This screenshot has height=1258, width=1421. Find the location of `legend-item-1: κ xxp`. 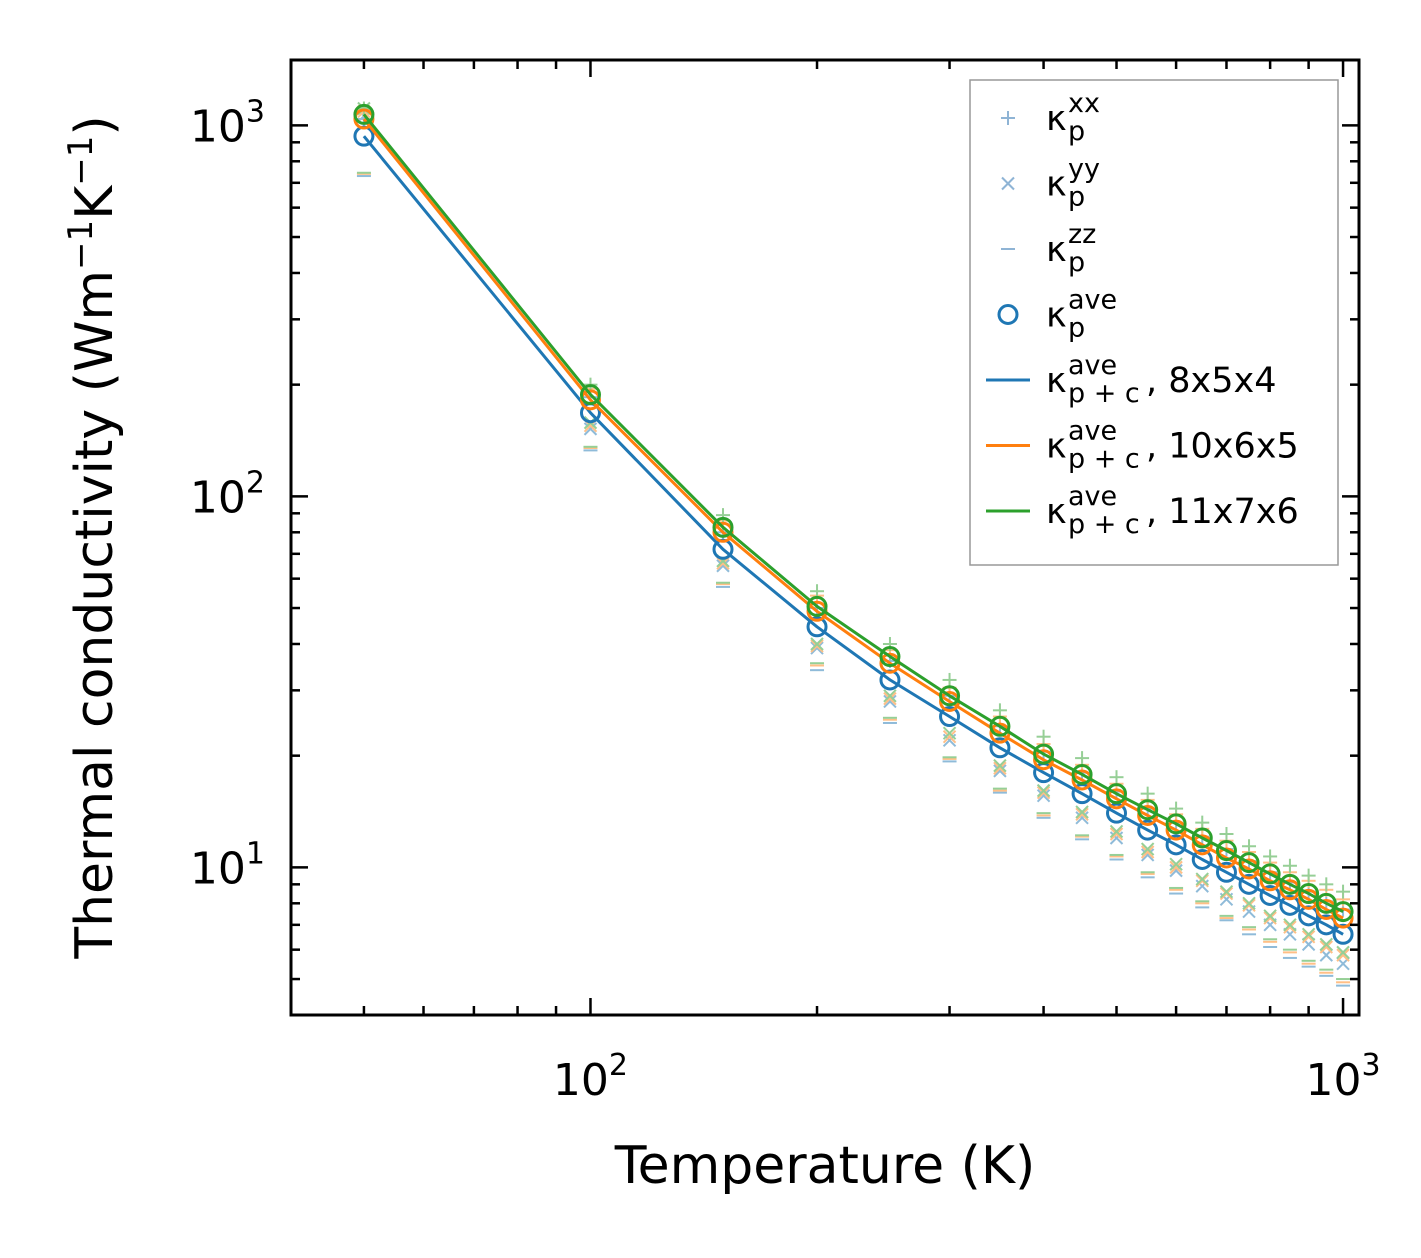

legend-item-1: κ xxp is located at coordinates (1050, 117).